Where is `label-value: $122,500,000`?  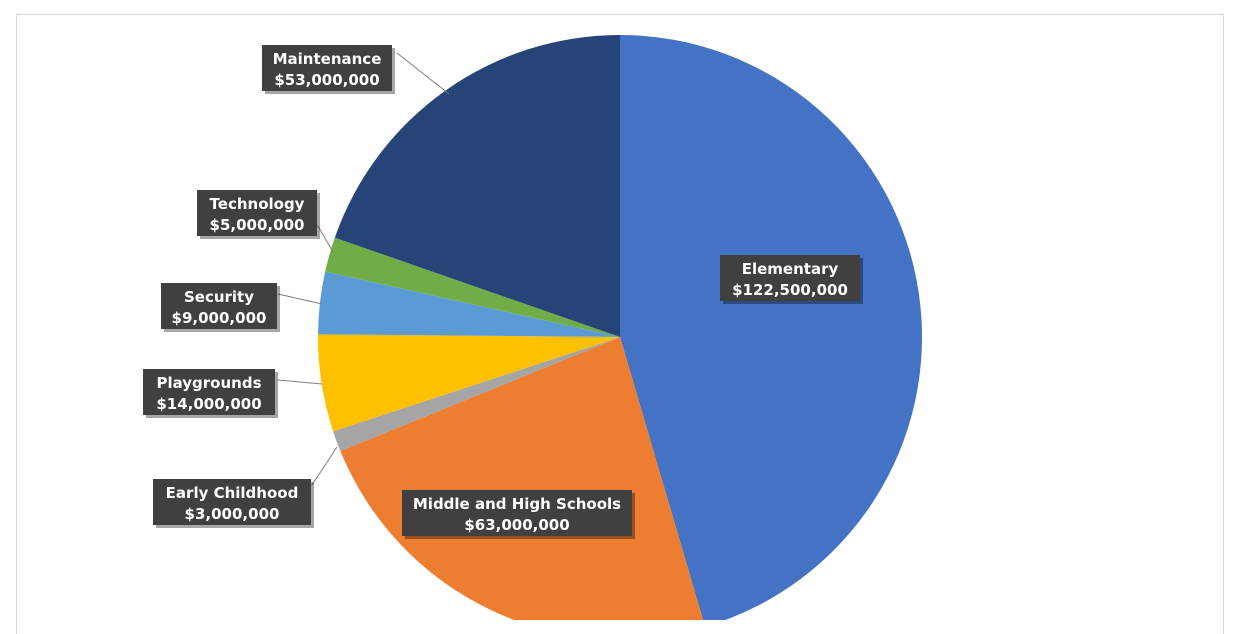
label-value: $122,500,000 is located at coordinates (790, 290).